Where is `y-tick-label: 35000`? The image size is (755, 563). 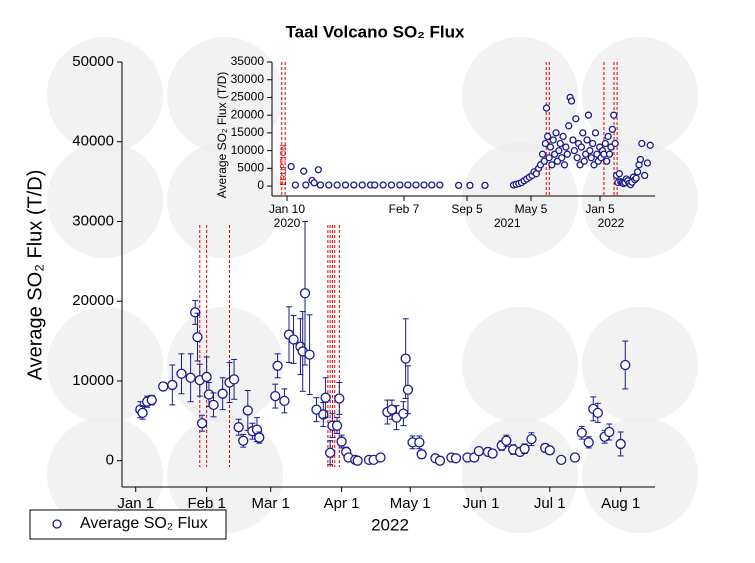
y-tick-label: 35000 is located at coordinates (248, 61).